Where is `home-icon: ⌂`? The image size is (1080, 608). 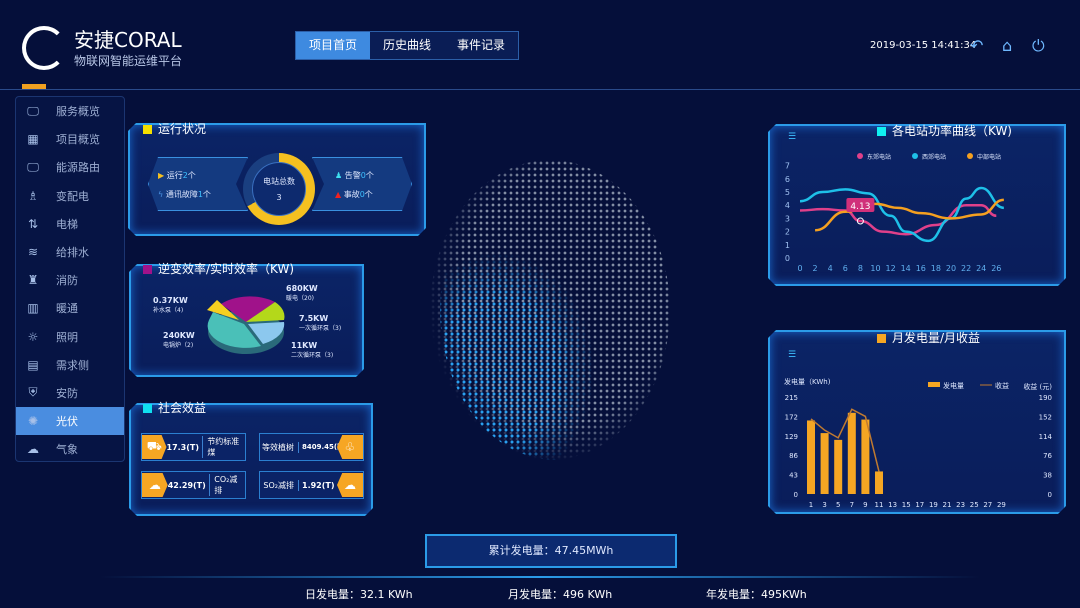 home-icon: ⌂ is located at coordinates (1007, 45).